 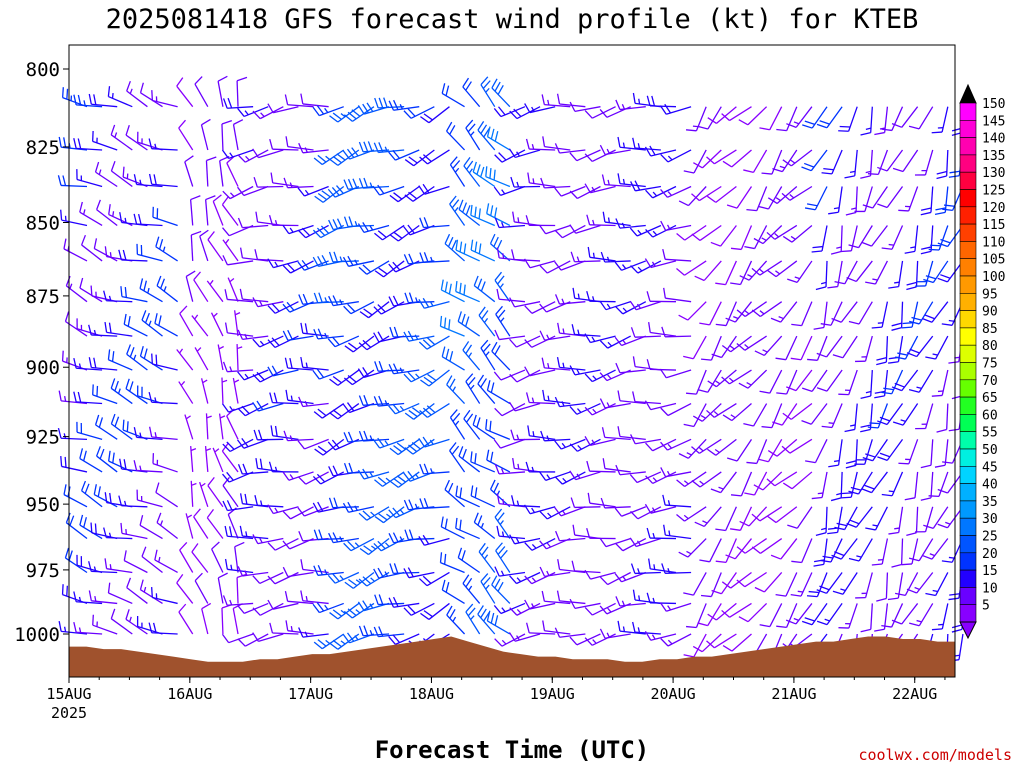 I want to click on y-tick-label: 1000, so click(x=37, y=635).